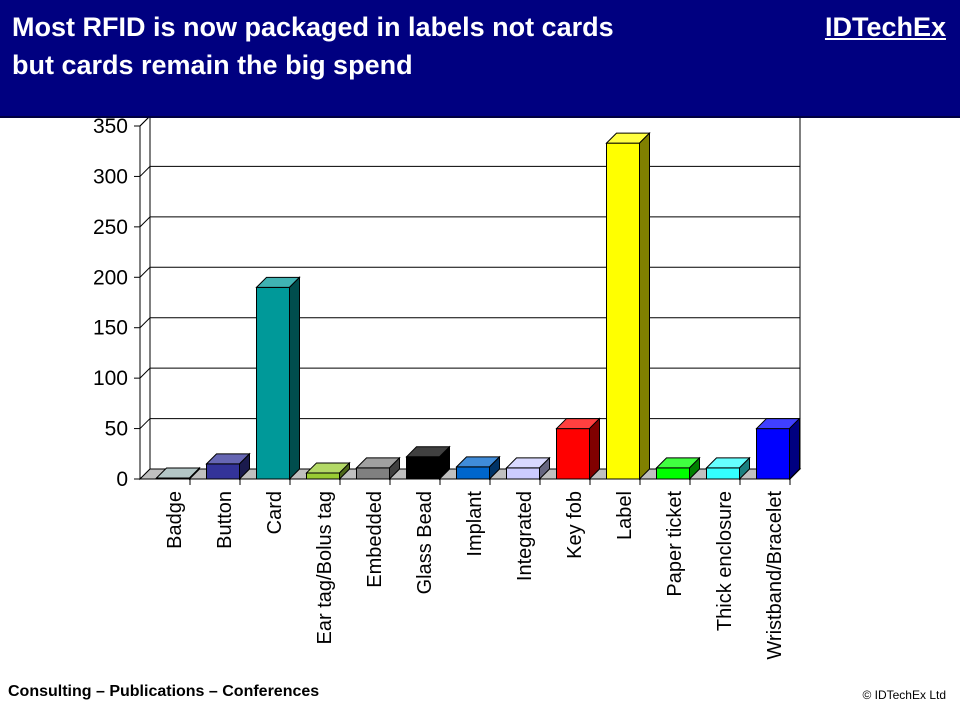  I want to click on bar-3-side, so click(344, 471).